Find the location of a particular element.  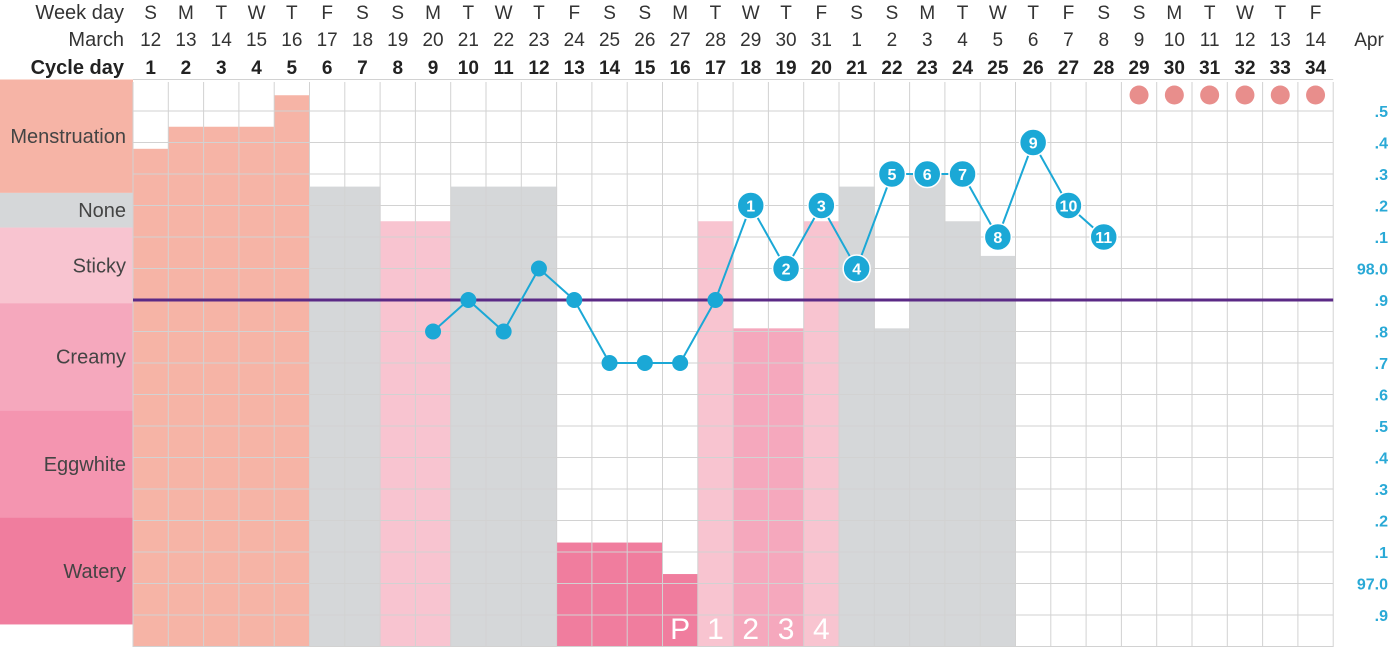

cycle-day-label: 29 is located at coordinates (1138, 68).